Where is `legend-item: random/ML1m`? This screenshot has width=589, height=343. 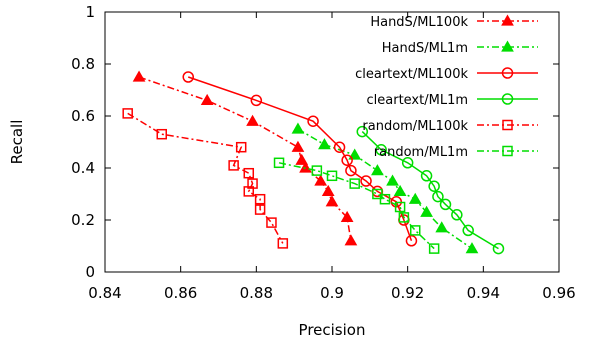 legend-item: random/ML1m is located at coordinates (456, 152).